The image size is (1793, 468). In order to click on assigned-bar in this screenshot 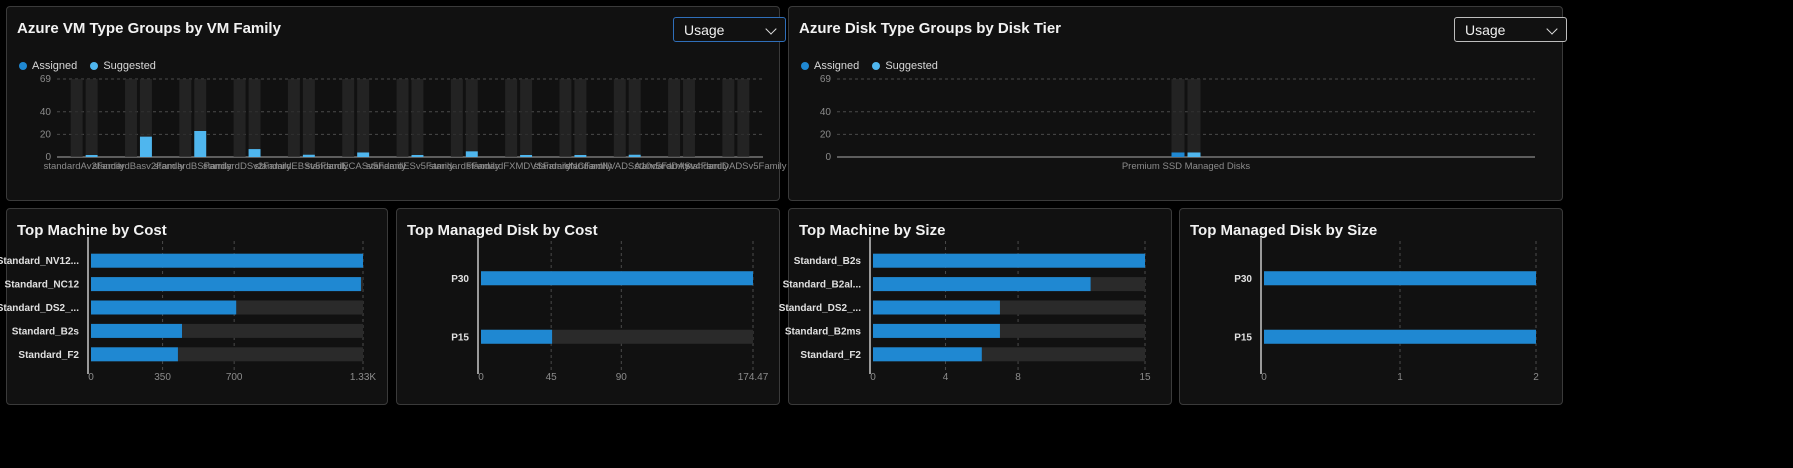, I will do `click(1178, 154)`.